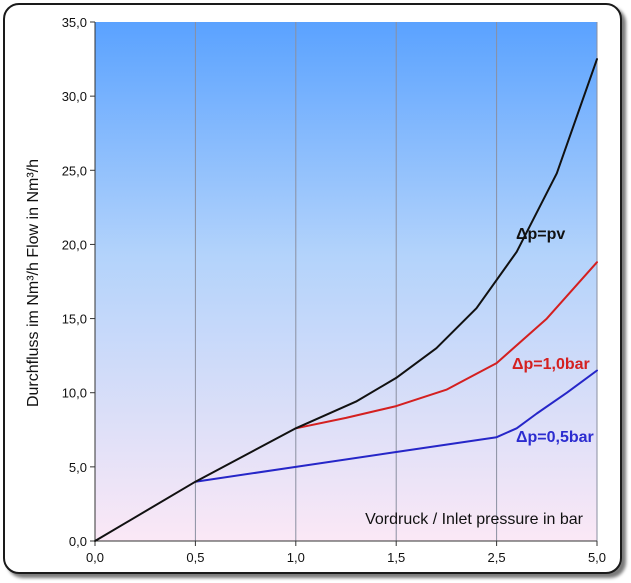 The width and height of the screenshot is (631, 583). I want to click on y-axis-title: Durchfluss im Nm³/h Flow in Nm³/h, so click(33, 283).